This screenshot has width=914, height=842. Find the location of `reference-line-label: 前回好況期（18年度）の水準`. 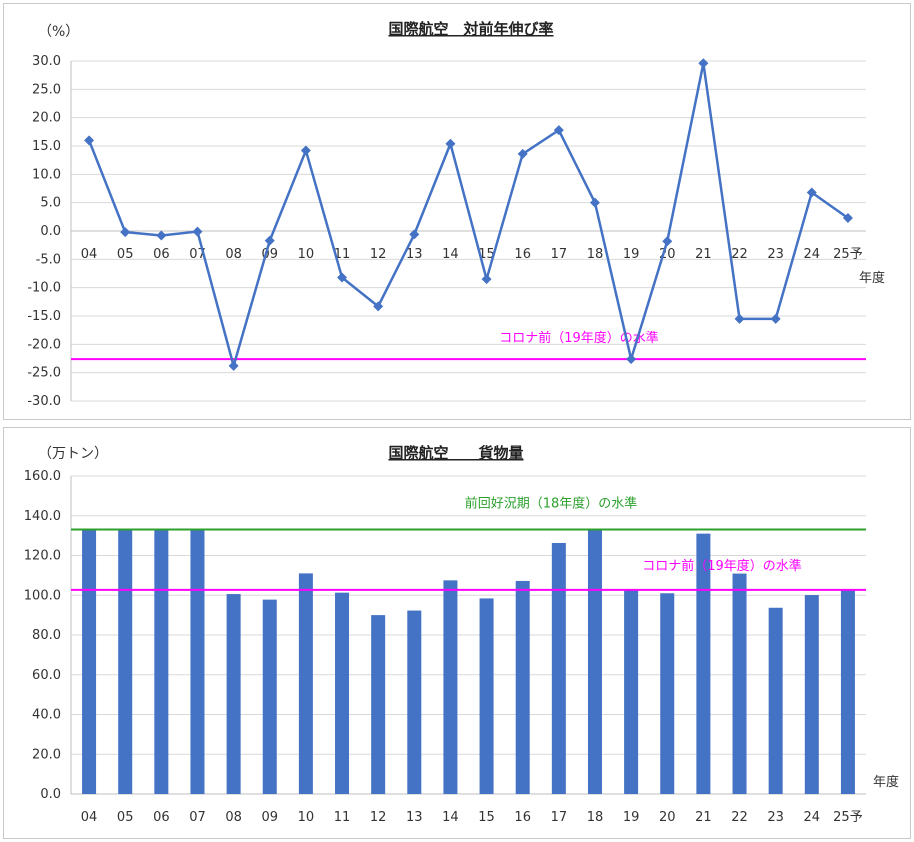

reference-line-label: 前回好況期（18年度）の水準 is located at coordinates (551, 503).